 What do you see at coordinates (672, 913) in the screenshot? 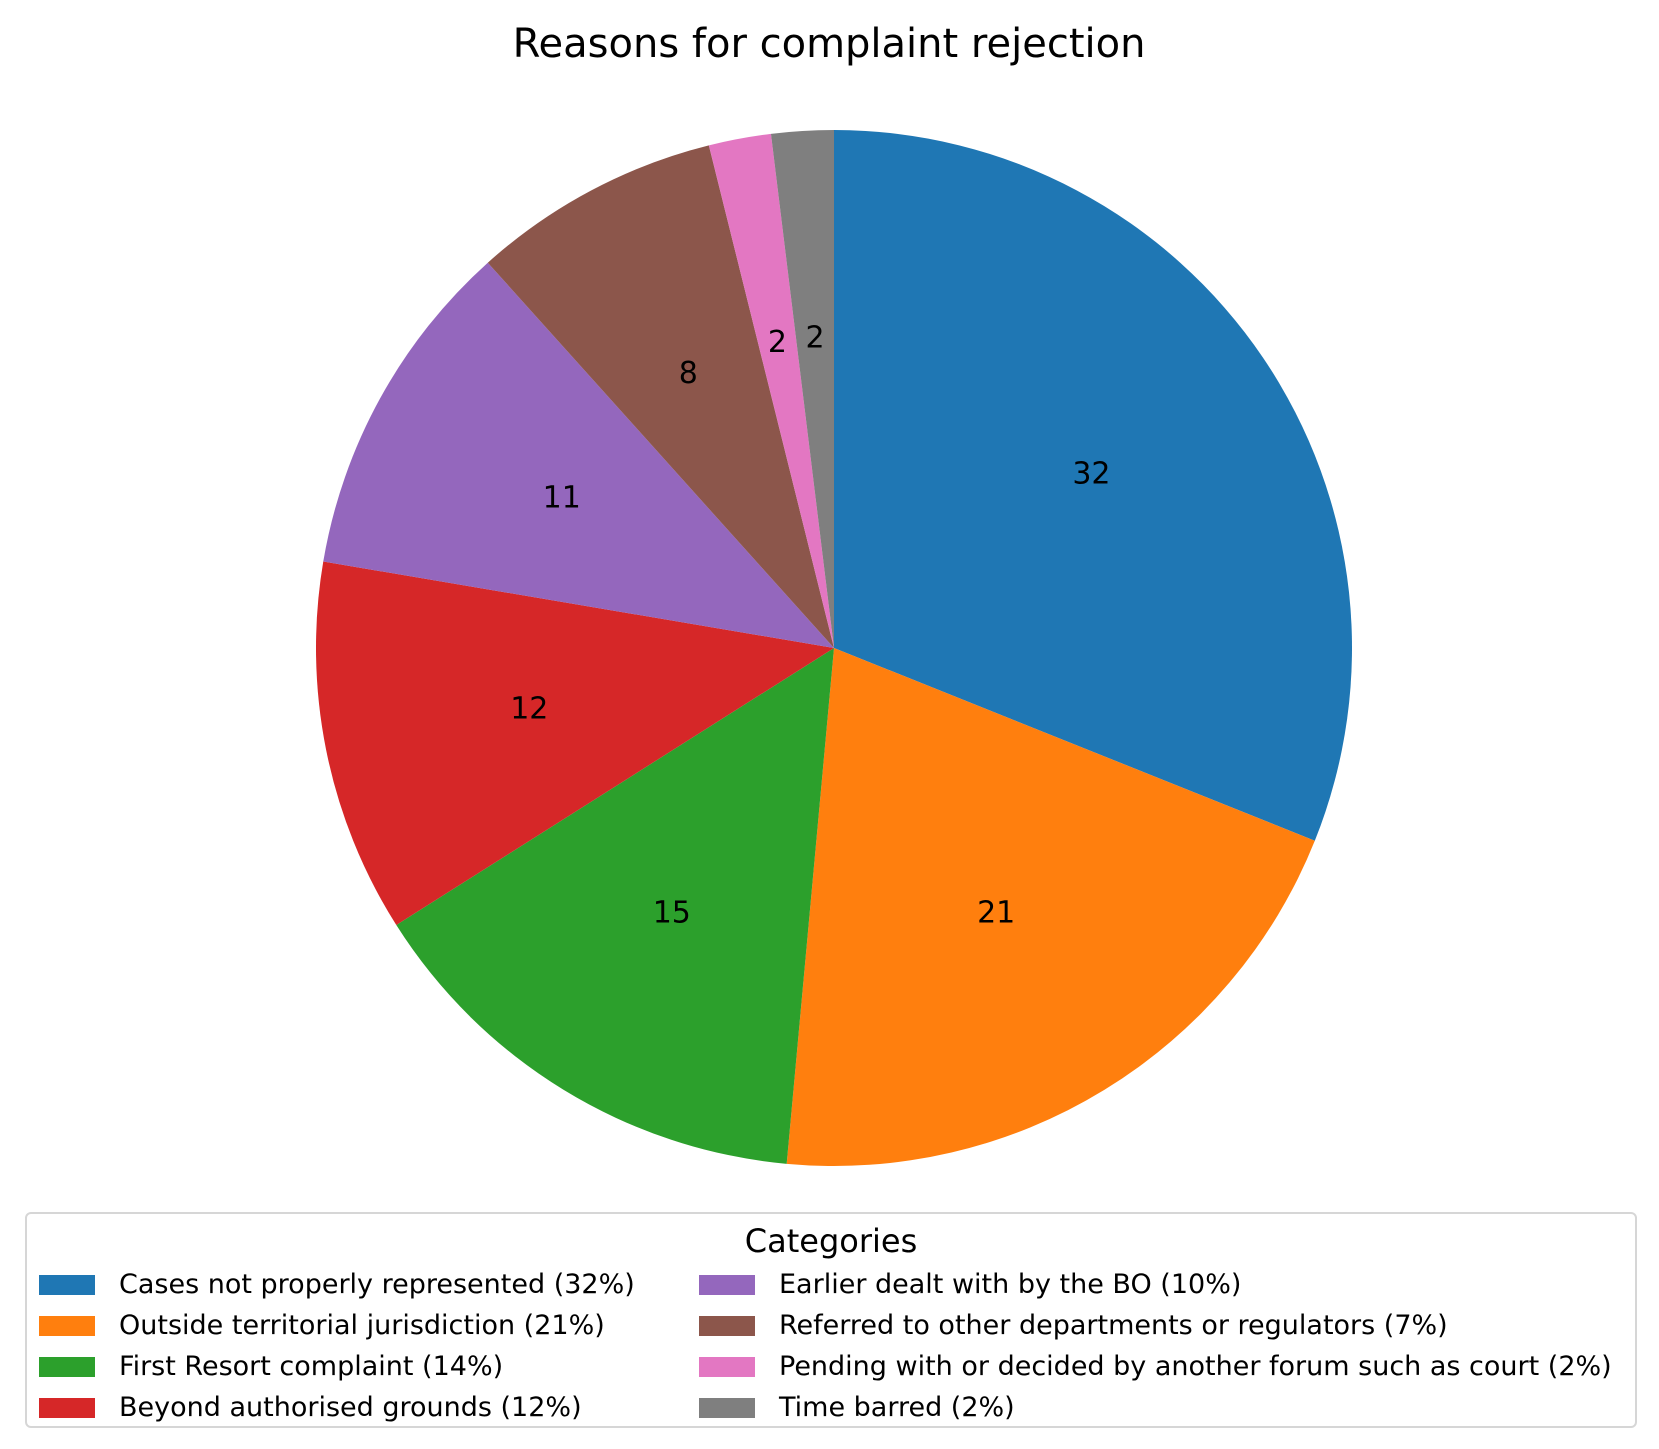
I see `slice-value-label-2: 15` at bounding box center [672, 913].